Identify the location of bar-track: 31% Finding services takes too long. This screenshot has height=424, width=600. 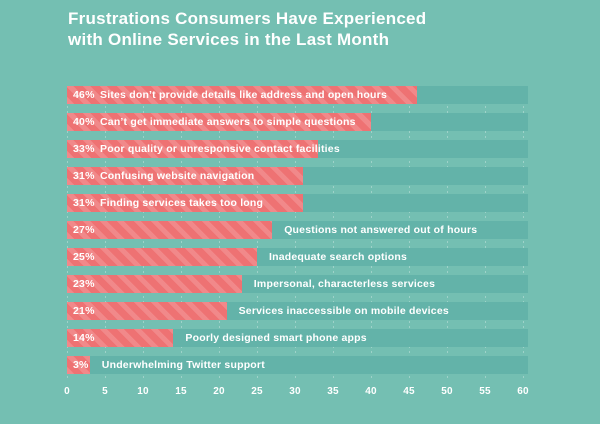
(297, 203).